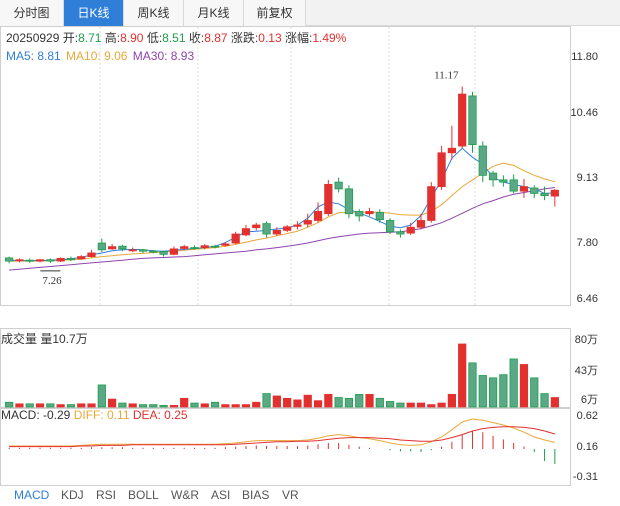 The image size is (620, 506). What do you see at coordinates (174, 38) in the screenshot?
I see `low-value: 8.51` at bounding box center [174, 38].